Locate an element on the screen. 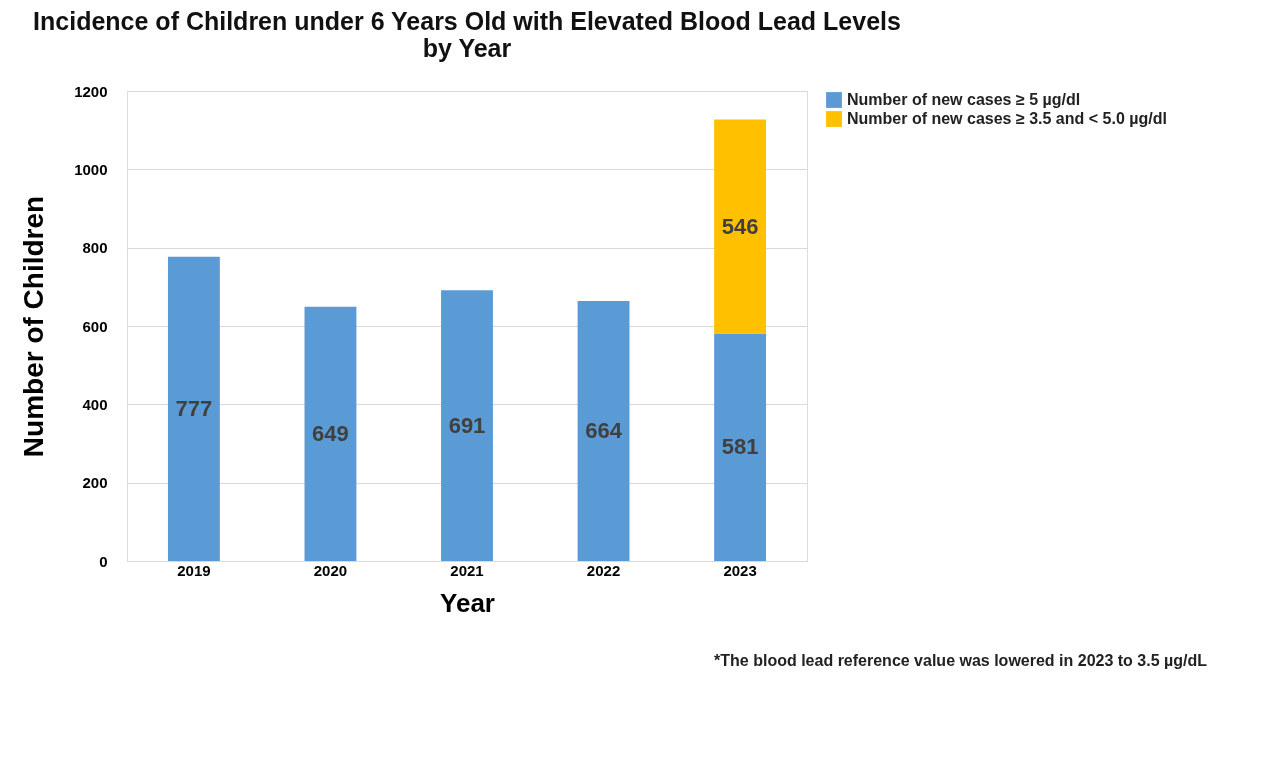 The image size is (1283, 779). data-label: 777 is located at coordinates (194, 408).